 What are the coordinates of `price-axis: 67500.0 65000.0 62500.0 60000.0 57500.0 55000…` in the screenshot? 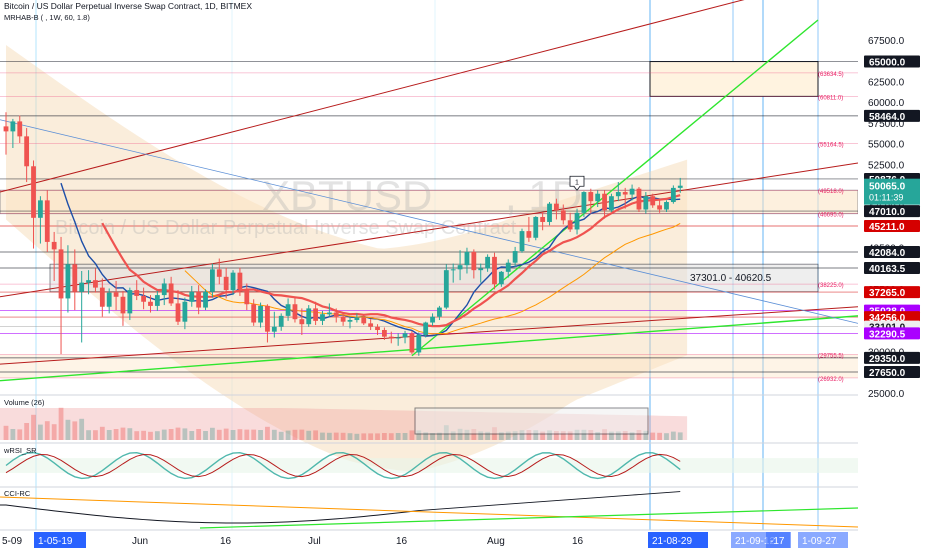 It's located at (895, 275).